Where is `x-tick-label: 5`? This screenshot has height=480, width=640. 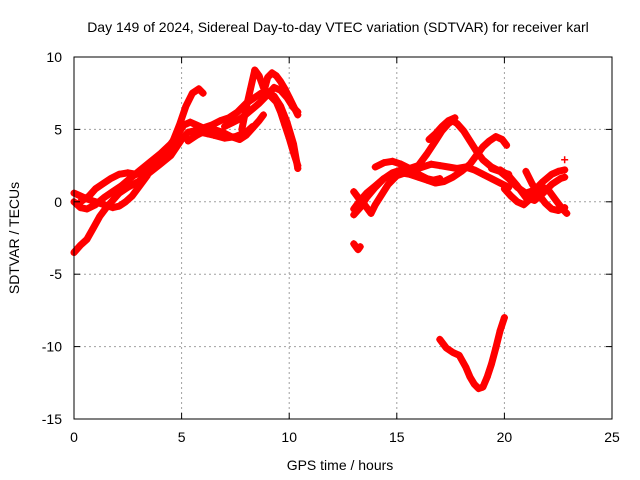
x-tick-label: 5 is located at coordinates (182, 437).